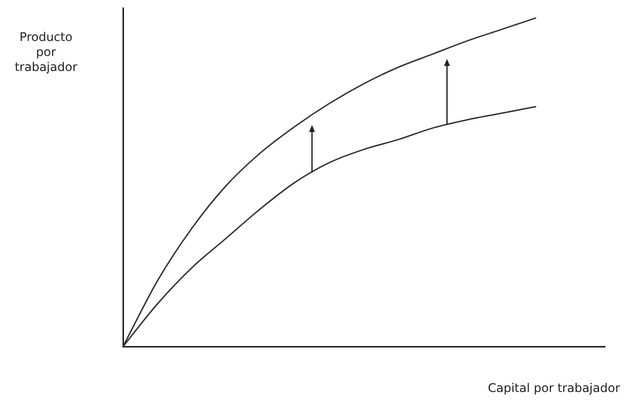  I want to click on x-axis-title: Capital por trabajador, so click(554, 388).